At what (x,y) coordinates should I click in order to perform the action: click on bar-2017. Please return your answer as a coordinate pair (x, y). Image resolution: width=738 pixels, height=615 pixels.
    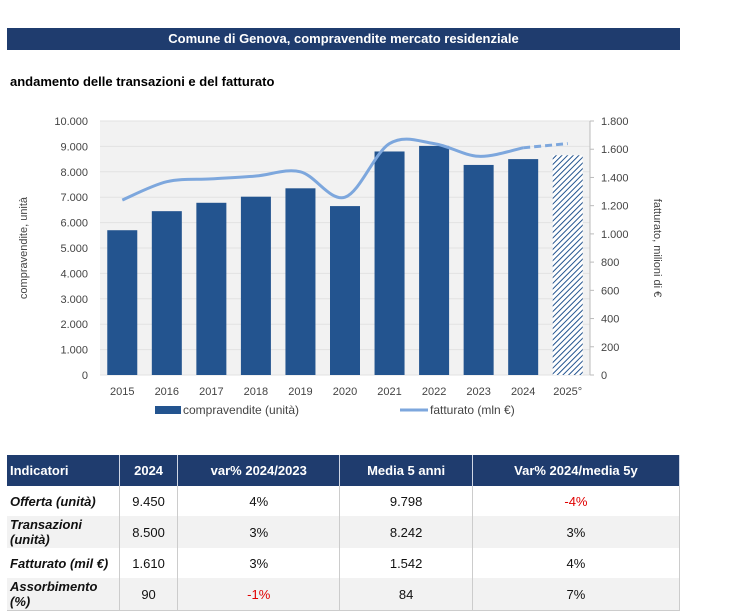
    Looking at the image, I should click on (211, 288).